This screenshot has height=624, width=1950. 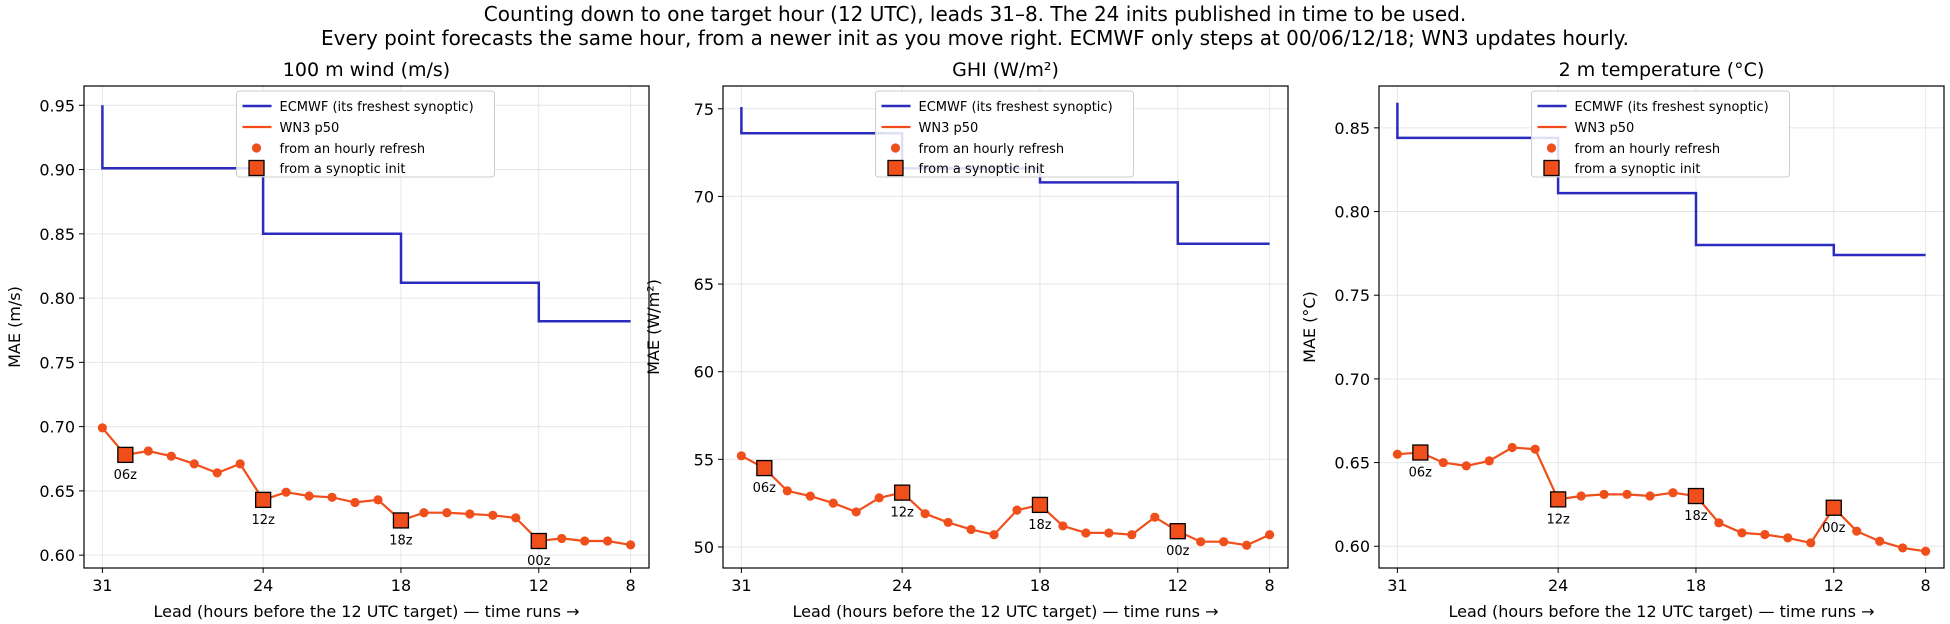 I want to click on y-tick-label: 60, so click(x=704, y=372).